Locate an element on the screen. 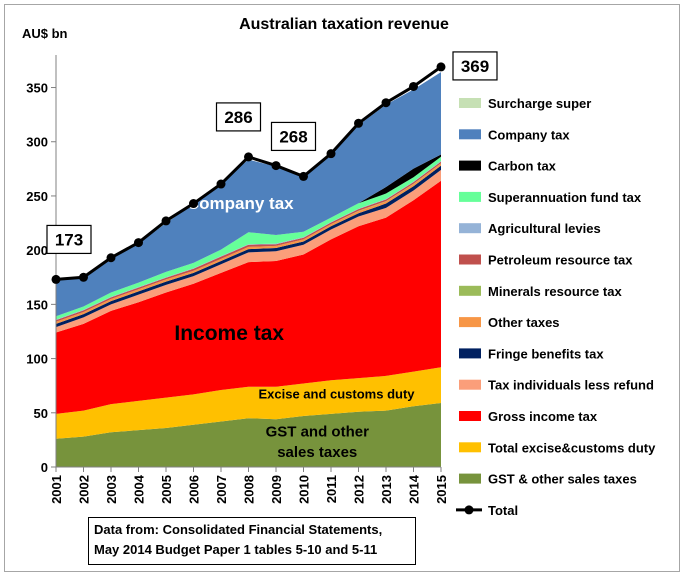 Image resolution: width=686 pixels, height=578 pixels. x-tick-label: 2014 is located at coordinates (414, 489).